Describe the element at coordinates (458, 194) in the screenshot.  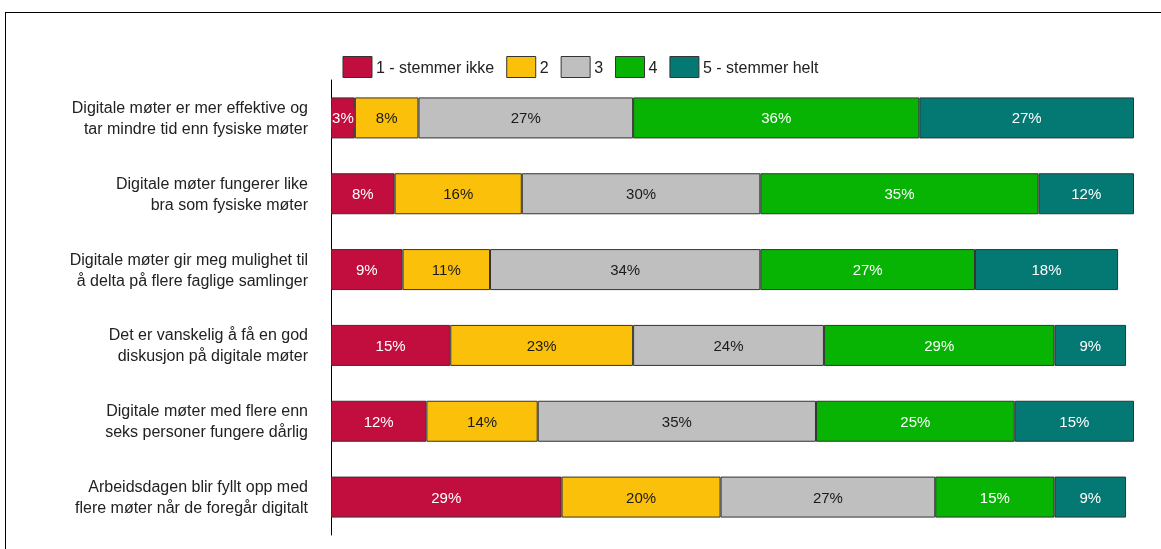
I see `data-label: 16%` at that location.